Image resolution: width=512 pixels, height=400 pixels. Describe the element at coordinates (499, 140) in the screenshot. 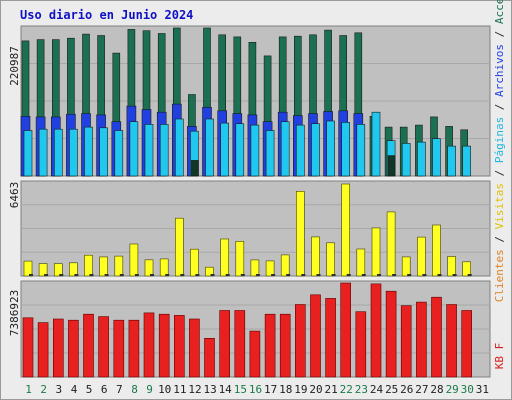

I see `legend-top-part: Páginas` at that location.